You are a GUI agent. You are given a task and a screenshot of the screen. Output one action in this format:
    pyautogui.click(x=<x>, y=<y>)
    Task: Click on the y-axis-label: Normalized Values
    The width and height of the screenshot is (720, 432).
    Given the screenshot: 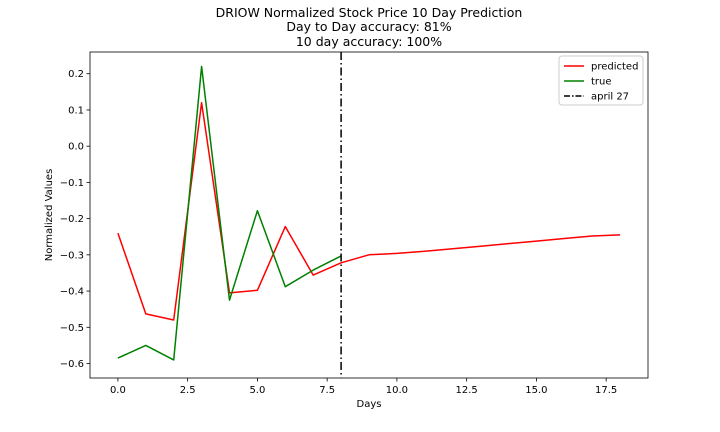 What is the action you would take?
    pyautogui.click(x=49, y=215)
    